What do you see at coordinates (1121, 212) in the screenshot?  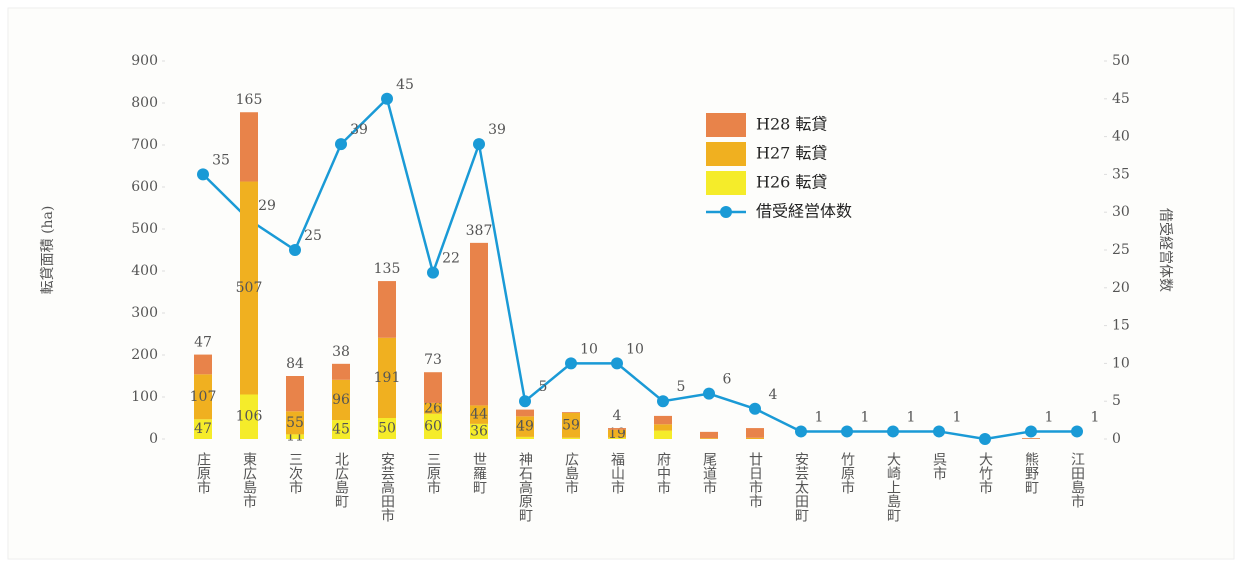 I see `y2-tick-label: 30` at bounding box center [1121, 212].